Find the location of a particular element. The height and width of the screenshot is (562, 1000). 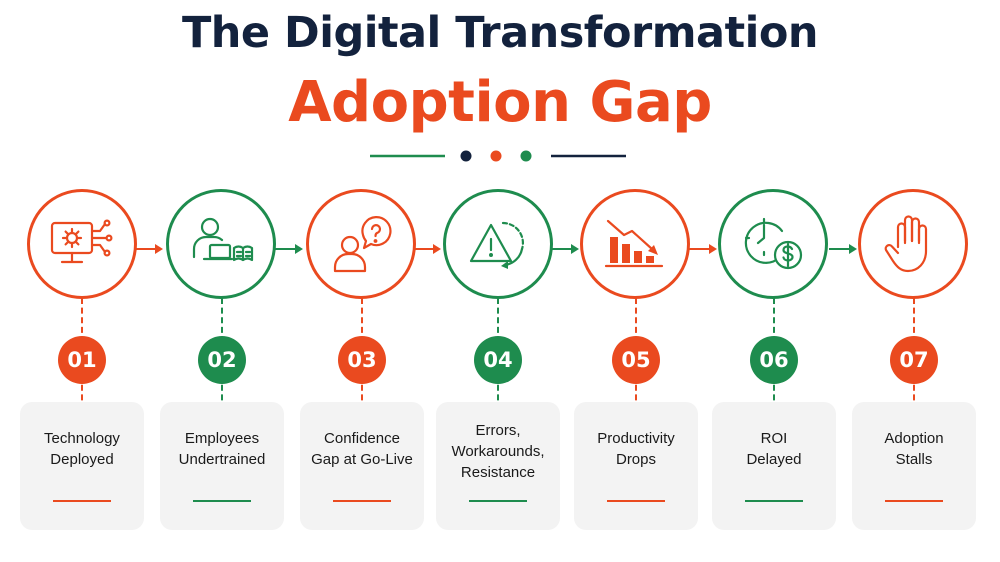

step-2-number: 02 is located at coordinates (222, 360).